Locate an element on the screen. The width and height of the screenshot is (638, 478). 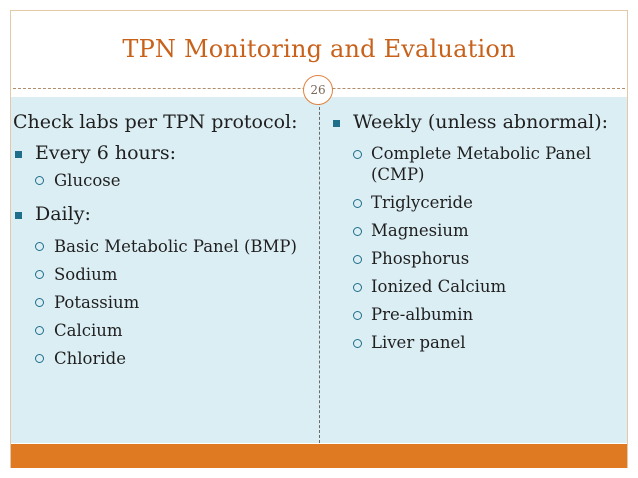
list-item: Triglyceride is located at coordinates (422, 202).